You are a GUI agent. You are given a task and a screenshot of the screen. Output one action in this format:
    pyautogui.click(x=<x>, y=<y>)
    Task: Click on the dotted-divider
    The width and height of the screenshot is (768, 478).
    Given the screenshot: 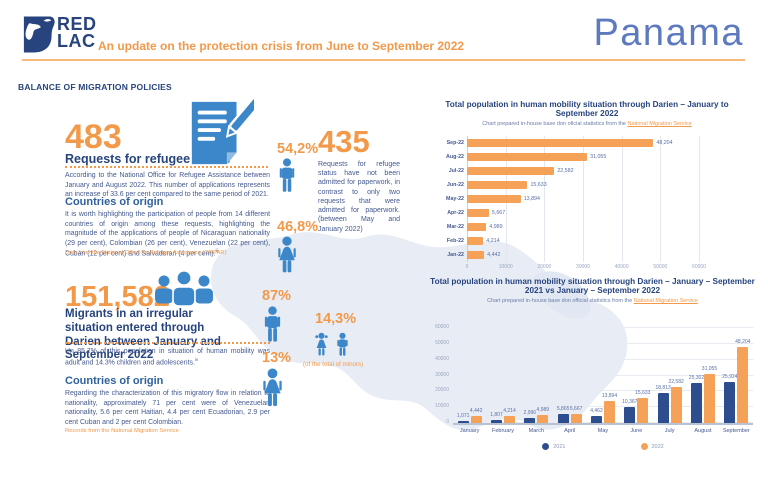 What is the action you would take?
    pyautogui.click(x=166, y=167)
    